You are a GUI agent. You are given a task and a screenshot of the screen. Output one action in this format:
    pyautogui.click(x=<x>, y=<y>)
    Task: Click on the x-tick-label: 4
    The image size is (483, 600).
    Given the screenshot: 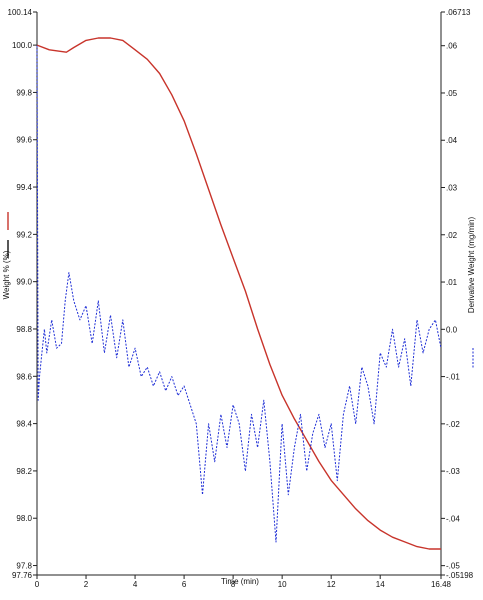 What is the action you would take?
    pyautogui.click(x=135, y=584)
    